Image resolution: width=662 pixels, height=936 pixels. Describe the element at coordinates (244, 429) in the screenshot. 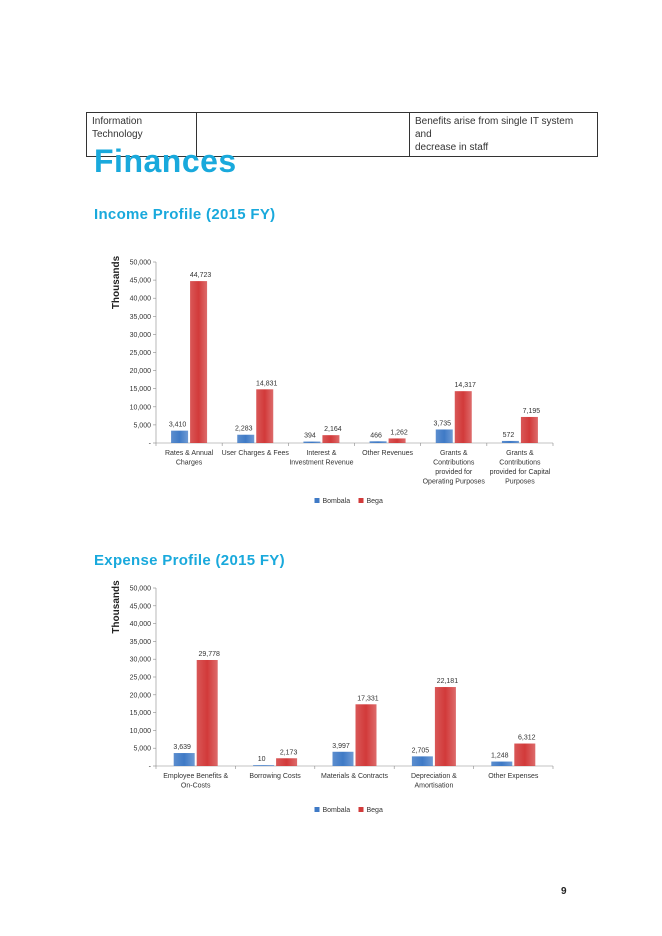

I see `data-label: 2,283` at that location.